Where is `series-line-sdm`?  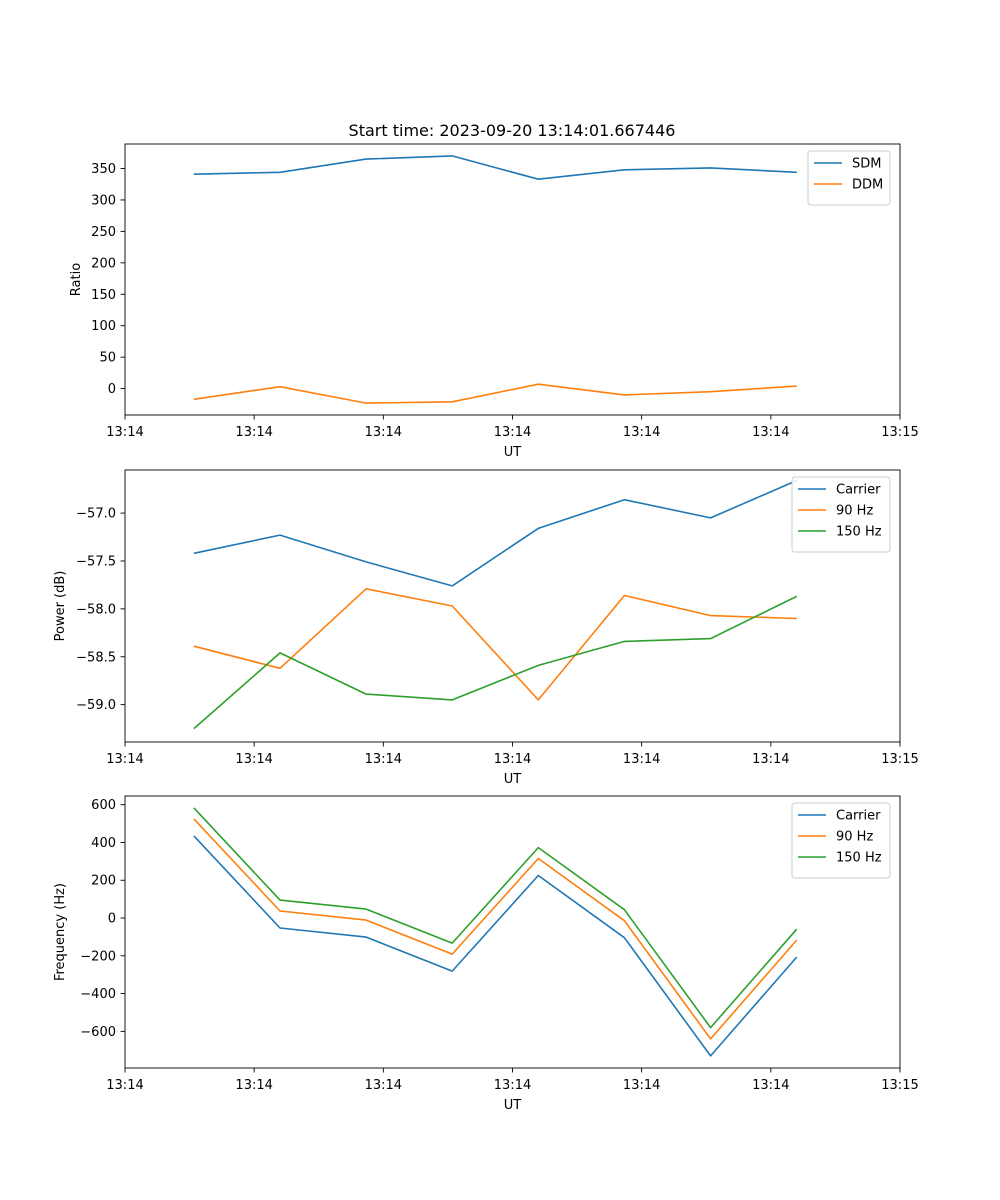
series-line-sdm is located at coordinates (495, 167).